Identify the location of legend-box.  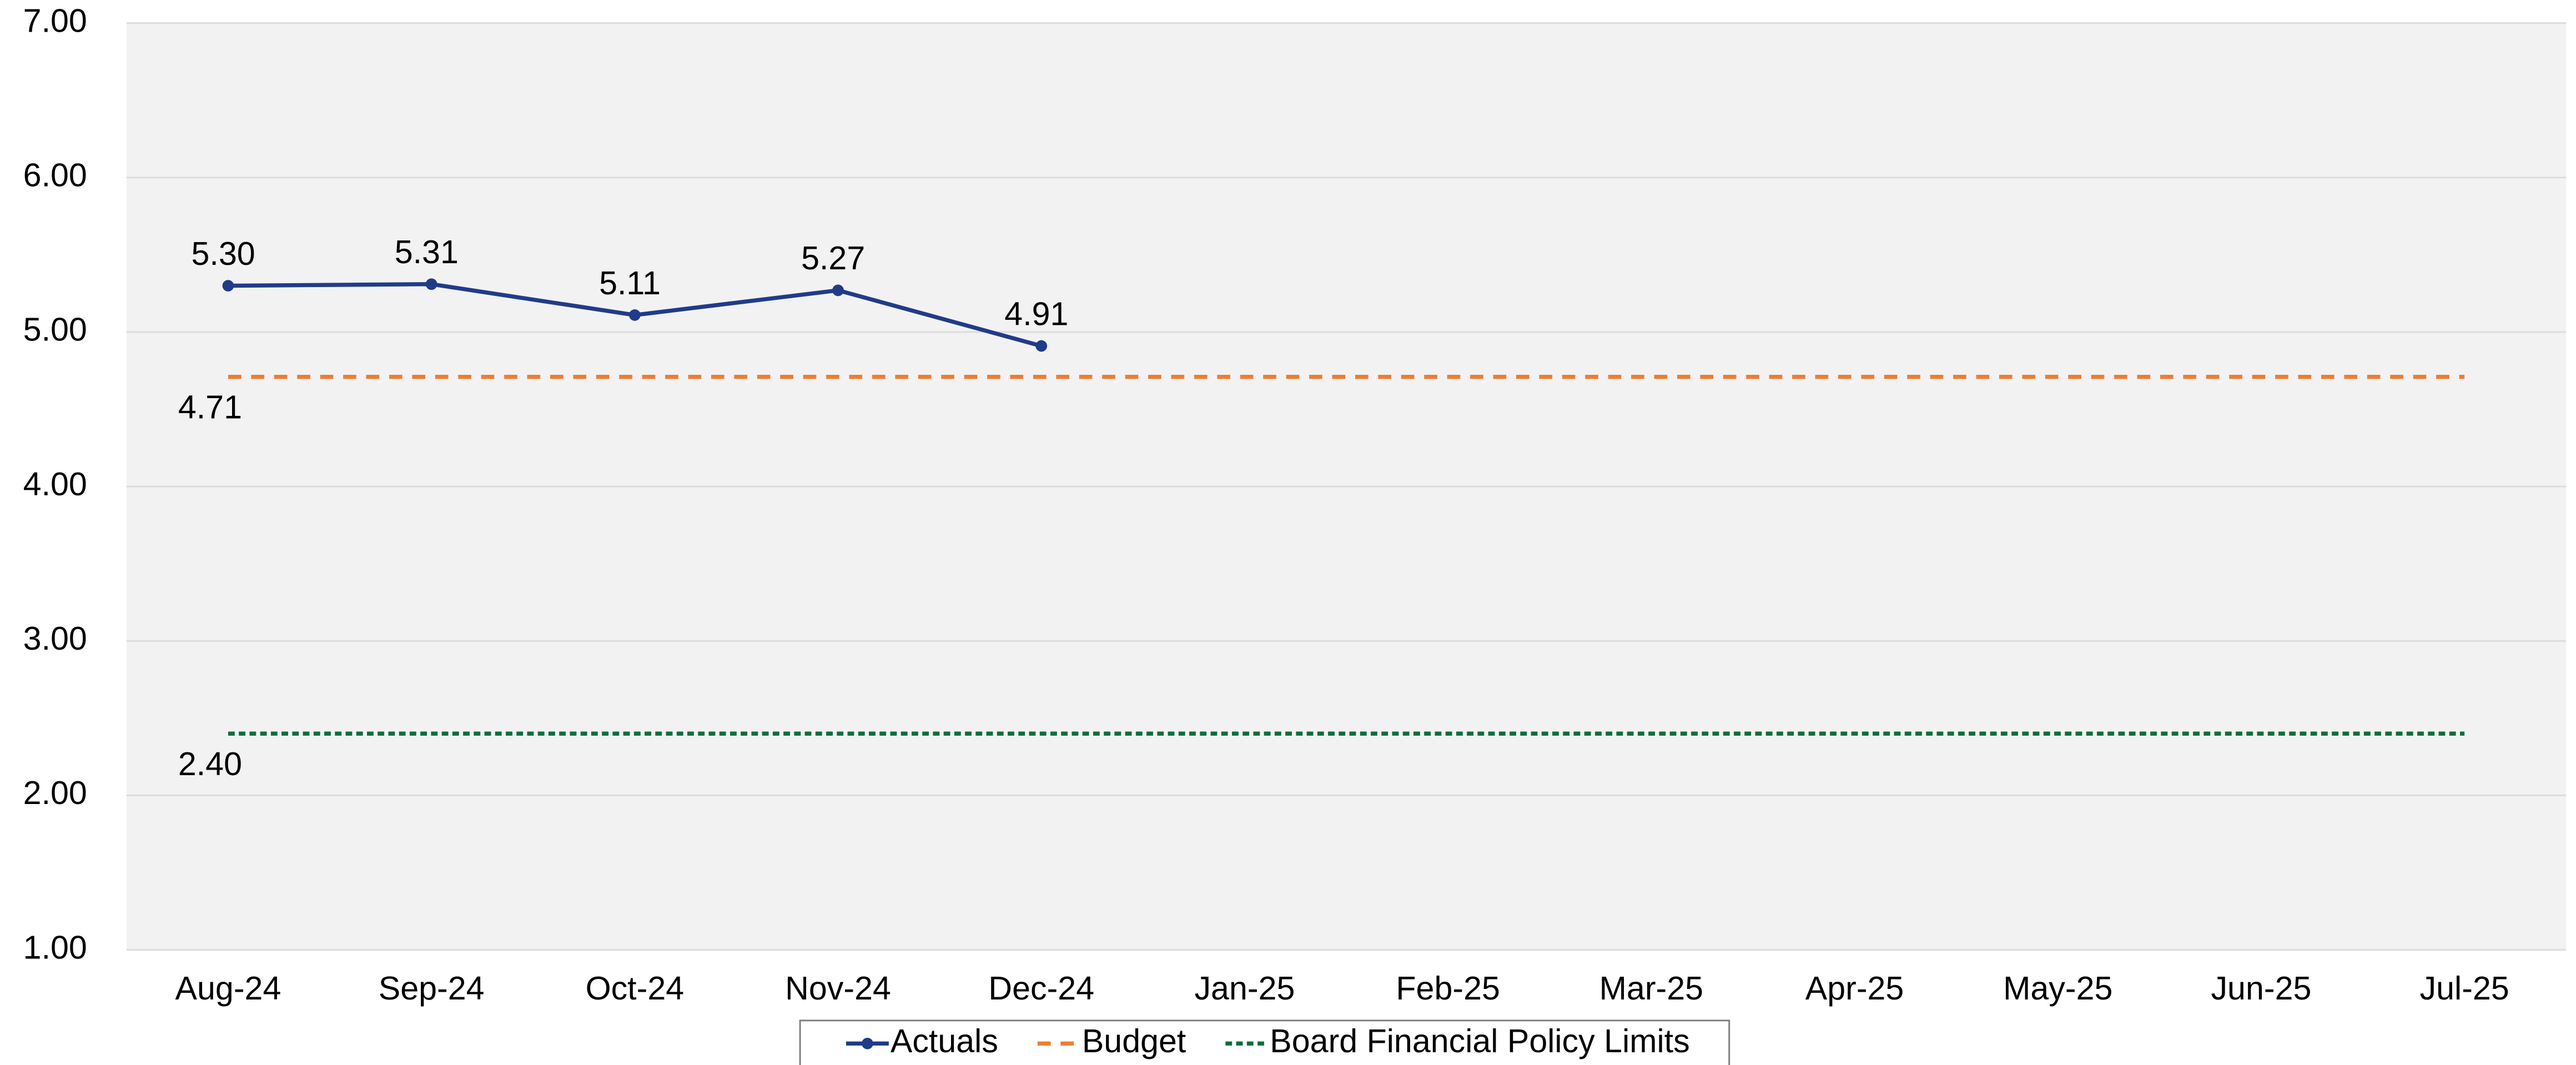
(1264, 1042).